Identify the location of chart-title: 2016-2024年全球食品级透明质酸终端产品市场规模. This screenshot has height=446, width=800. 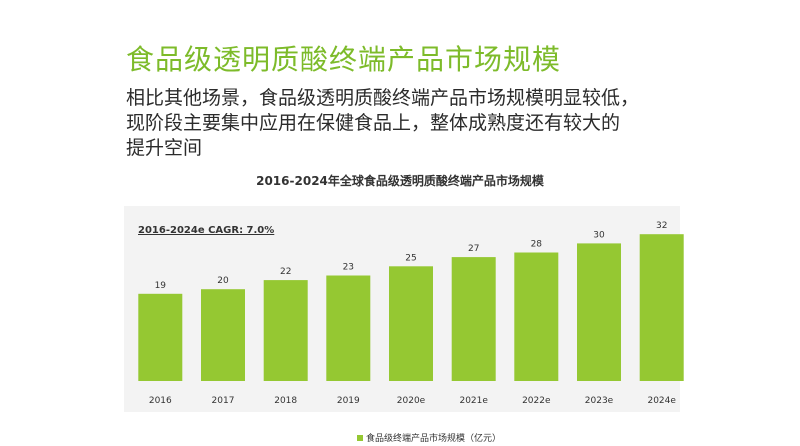
(400, 180).